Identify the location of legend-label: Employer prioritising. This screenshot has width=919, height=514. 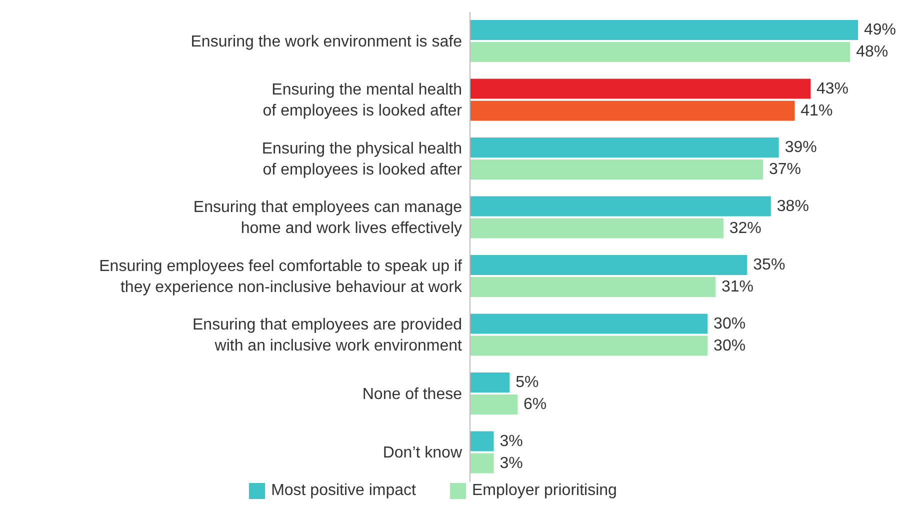
(544, 491).